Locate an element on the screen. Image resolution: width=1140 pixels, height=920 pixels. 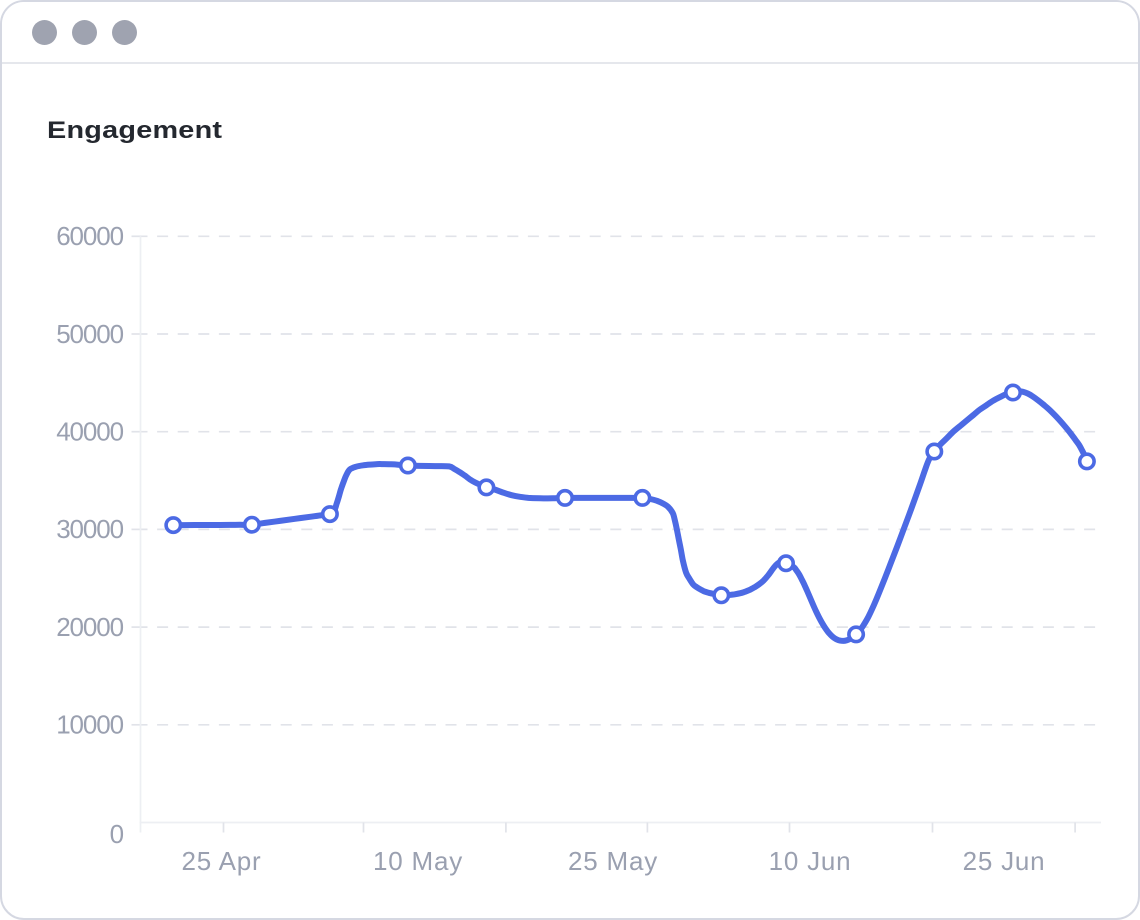
svg-text: 30000 is located at coordinates (89, 529).